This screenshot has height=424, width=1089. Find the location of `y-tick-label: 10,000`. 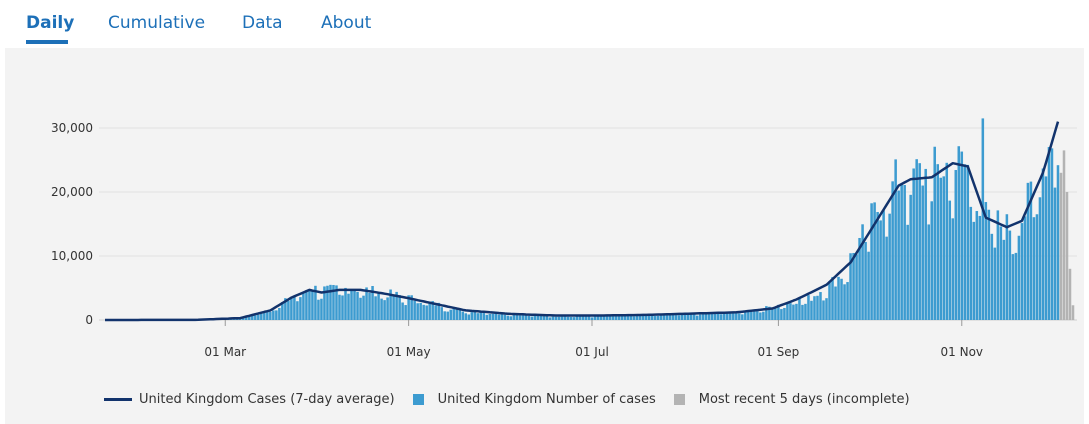

y-tick-label: 10,000 is located at coordinates (72, 256).